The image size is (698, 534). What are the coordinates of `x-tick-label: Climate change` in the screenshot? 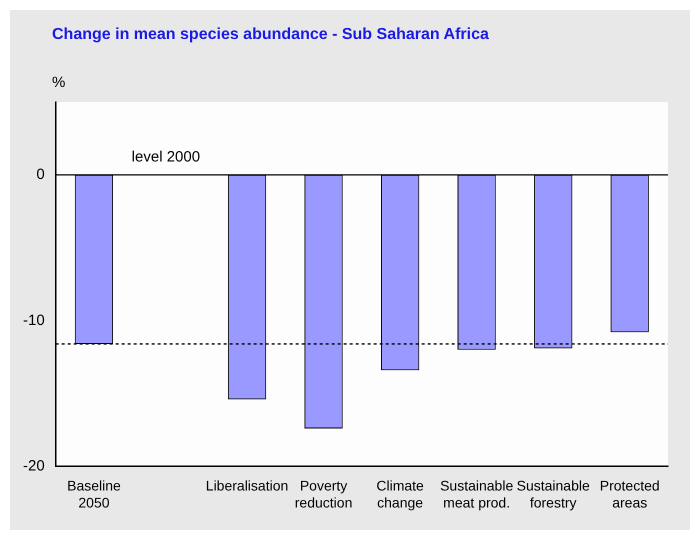 It's located at (400, 494).